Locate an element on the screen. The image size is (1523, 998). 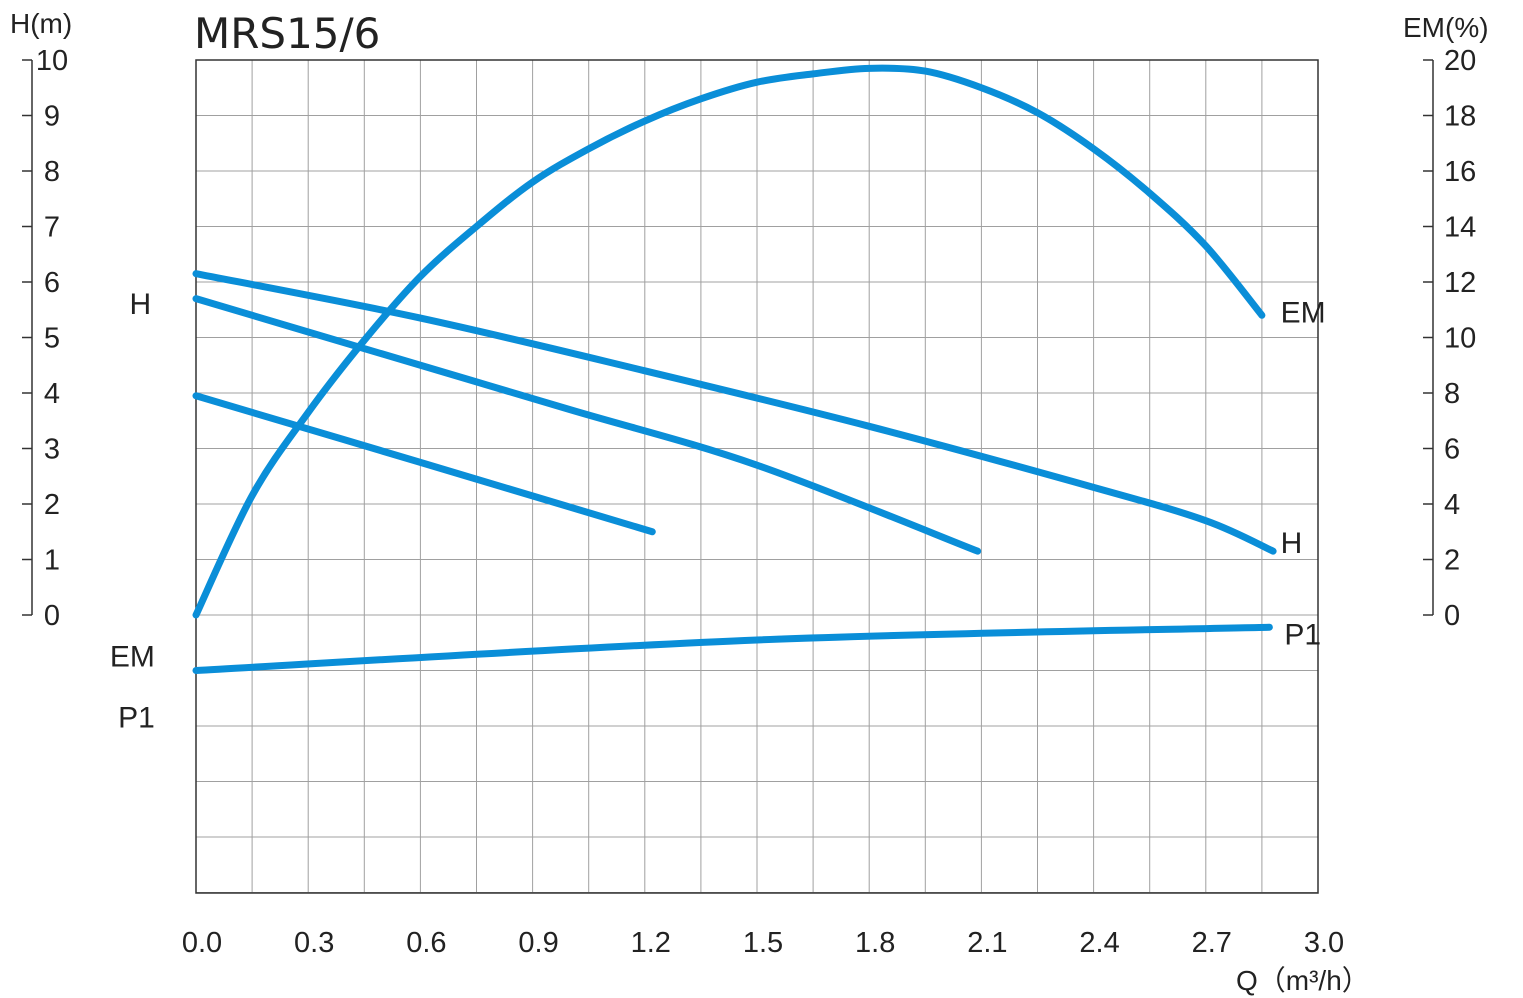
x-axis-title: Q（m³/h） is located at coordinates (1303, 980).